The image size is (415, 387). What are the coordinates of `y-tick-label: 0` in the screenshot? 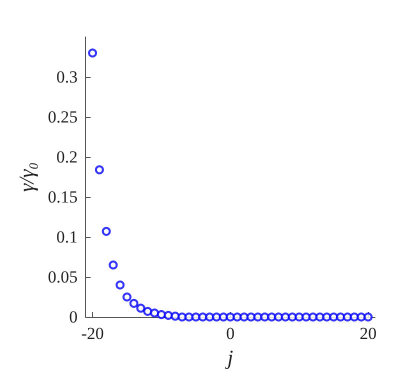 It's located at (73, 317).